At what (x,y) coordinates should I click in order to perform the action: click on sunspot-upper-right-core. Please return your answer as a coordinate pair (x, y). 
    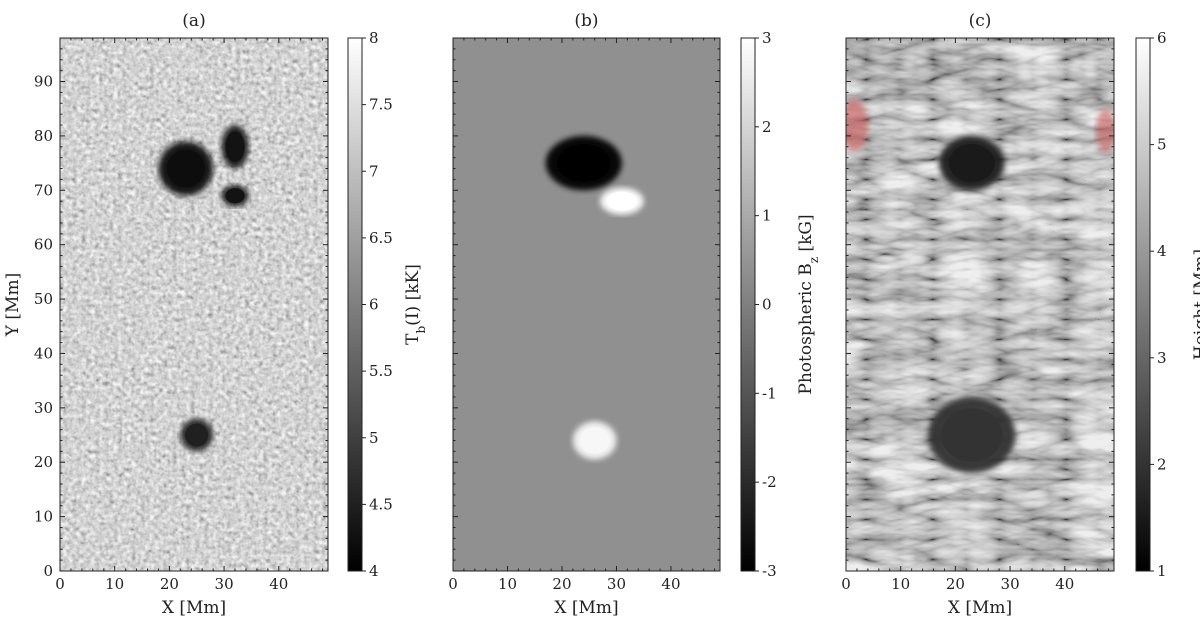
    Looking at the image, I should click on (235, 147).